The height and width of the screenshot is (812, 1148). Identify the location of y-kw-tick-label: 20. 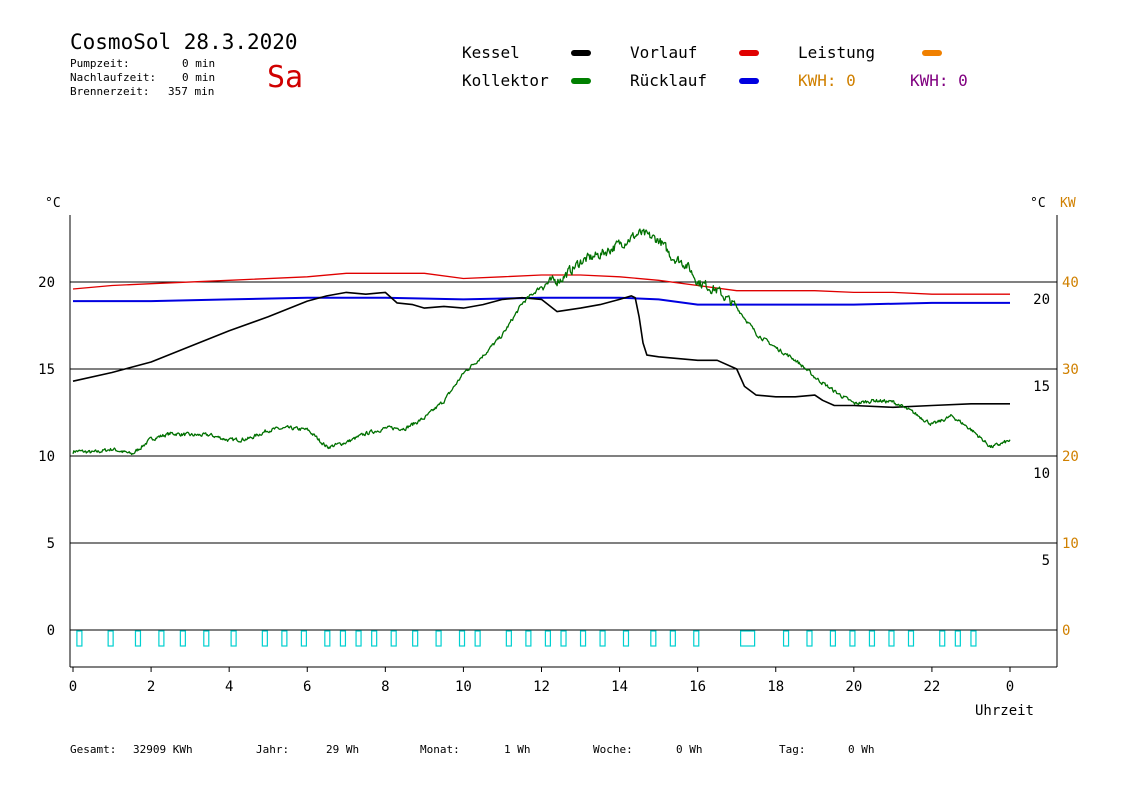
(1070, 457).